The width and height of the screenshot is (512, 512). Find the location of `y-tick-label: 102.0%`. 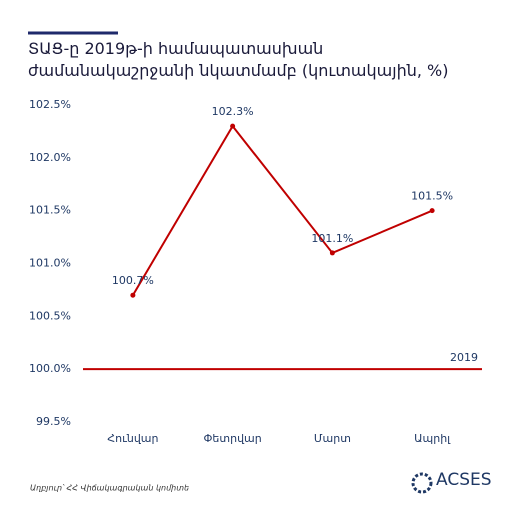

y-tick-label: 102.0% is located at coordinates (50, 157).